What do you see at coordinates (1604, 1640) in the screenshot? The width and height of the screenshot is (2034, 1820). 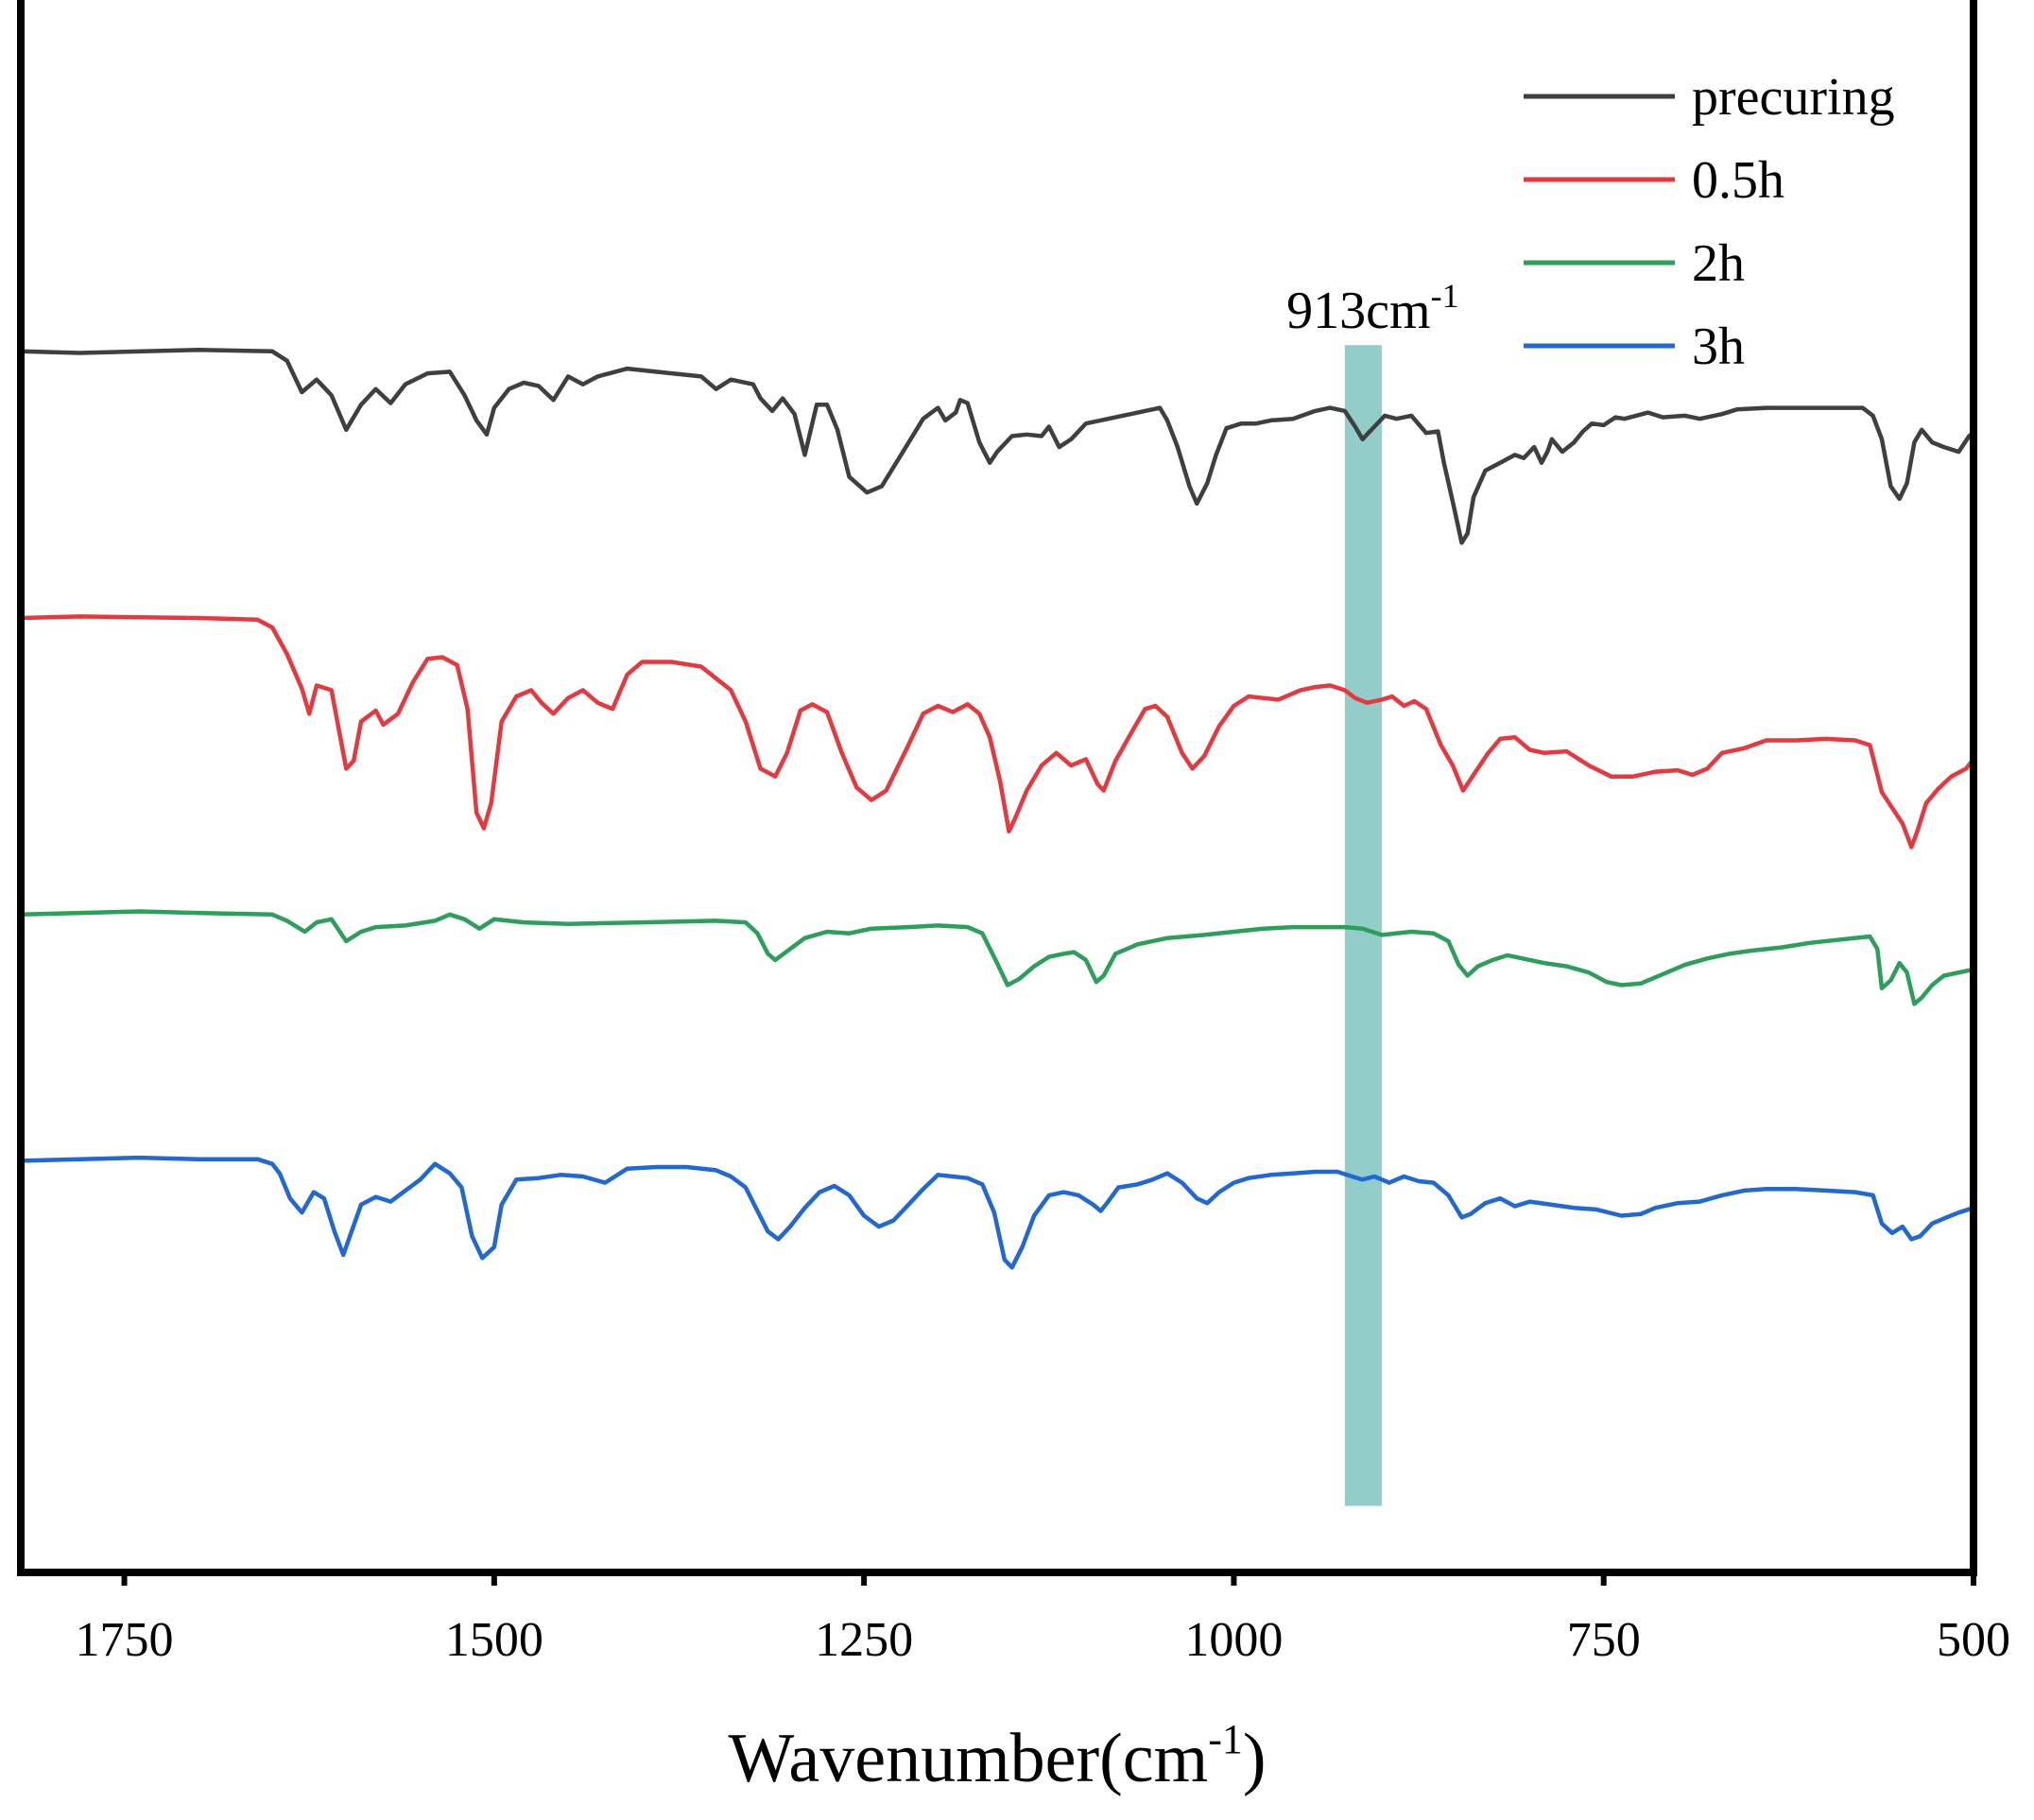 I see `x-tick-label: 750` at bounding box center [1604, 1640].